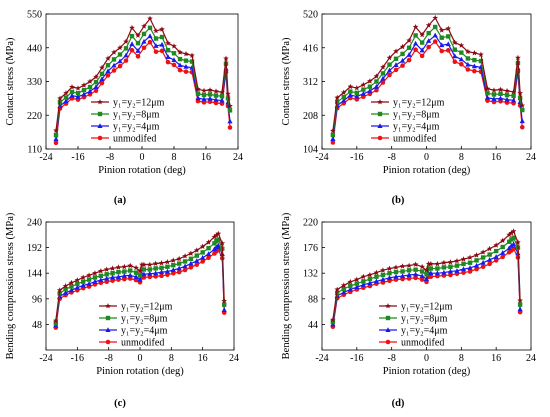 The width and height of the screenshot is (550, 417). What do you see at coordinates (34, 15) in the screenshot?
I see `y-tick-label: 550` at bounding box center [34, 15].